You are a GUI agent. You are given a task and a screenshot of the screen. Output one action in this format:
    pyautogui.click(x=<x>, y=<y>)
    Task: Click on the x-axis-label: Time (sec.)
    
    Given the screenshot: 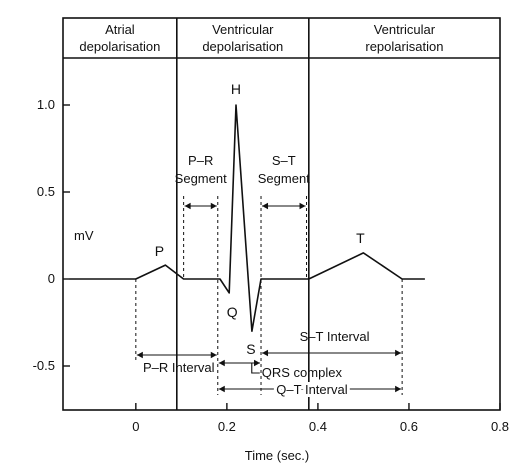 What is the action you would take?
    pyautogui.click(x=277, y=455)
    